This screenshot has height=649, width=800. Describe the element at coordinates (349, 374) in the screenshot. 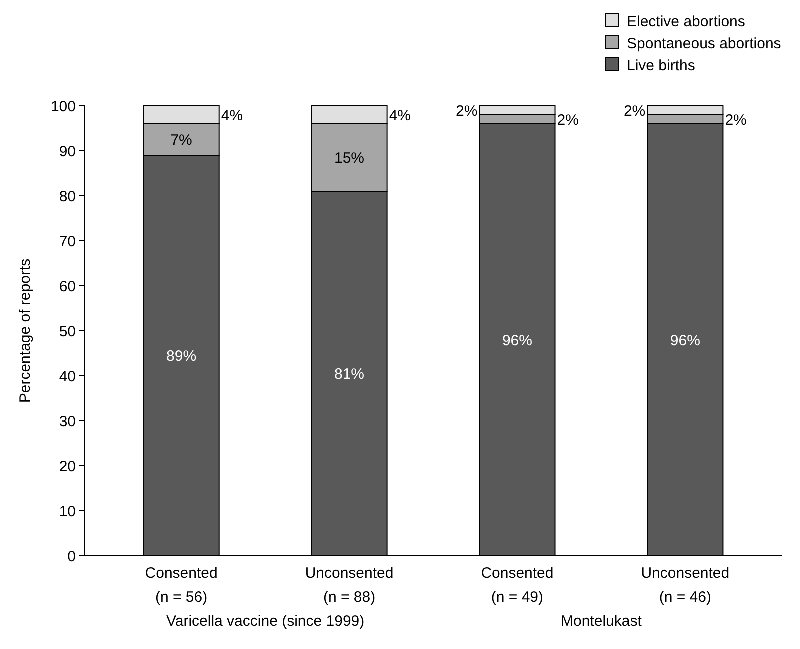

I see `data-label: 81%` at that location.